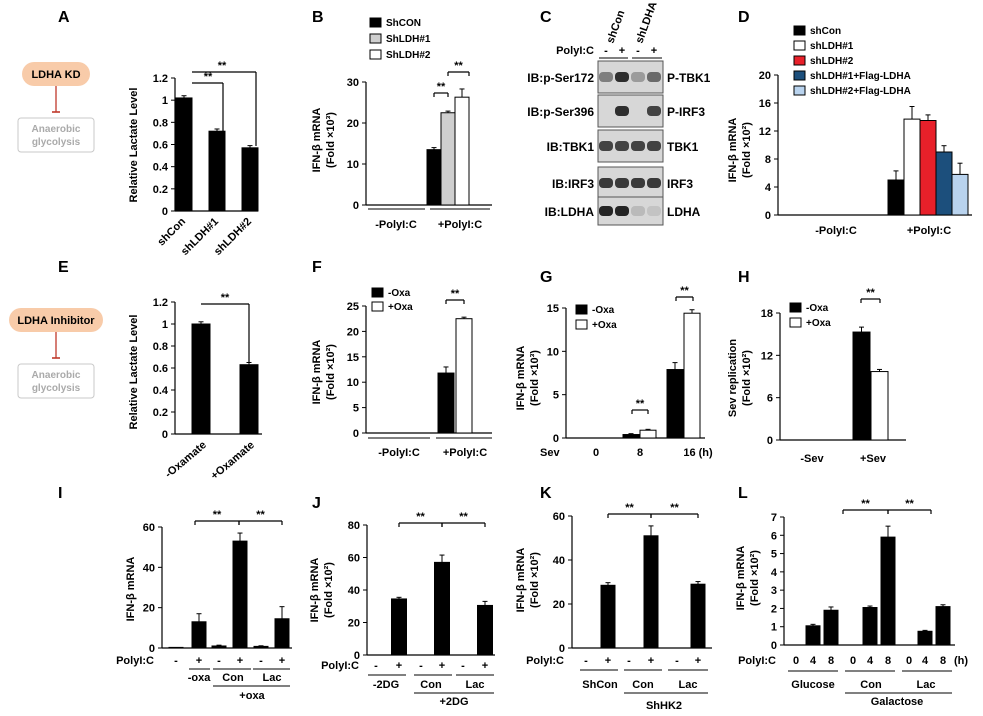  What do you see at coordinates (56, 135) in the screenshot?
I see `schematic-a-target-box` at bounding box center [56, 135].